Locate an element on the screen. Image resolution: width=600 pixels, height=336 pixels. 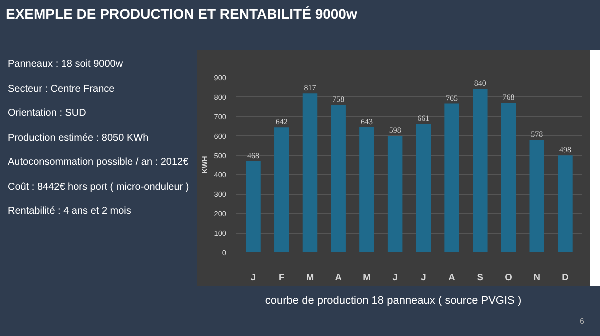
data-label: 661 is located at coordinates (424, 118).